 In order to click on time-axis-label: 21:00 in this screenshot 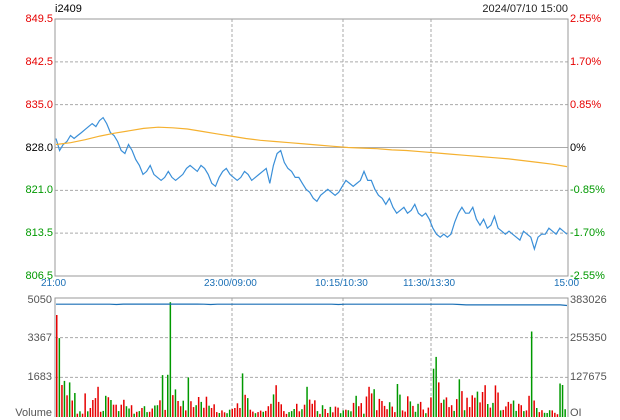, I will do `click(54, 283)`.